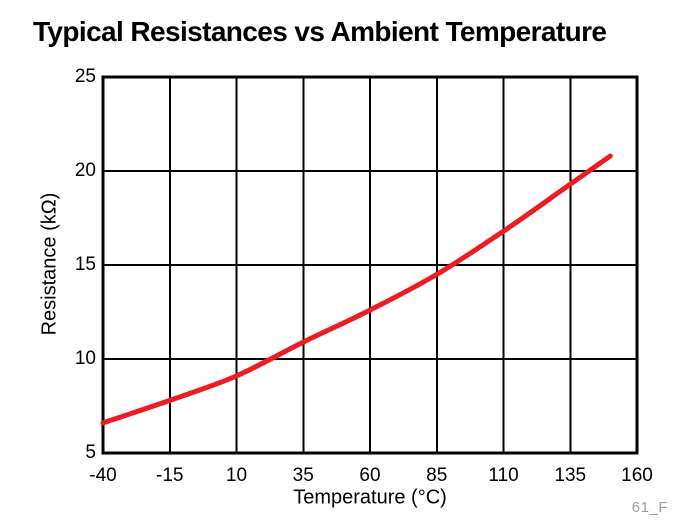 The image size is (700, 532). What do you see at coordinates (437, 475) in the screenshot?
I see `x-tick-label: 85` at bounding box center [437, 475].